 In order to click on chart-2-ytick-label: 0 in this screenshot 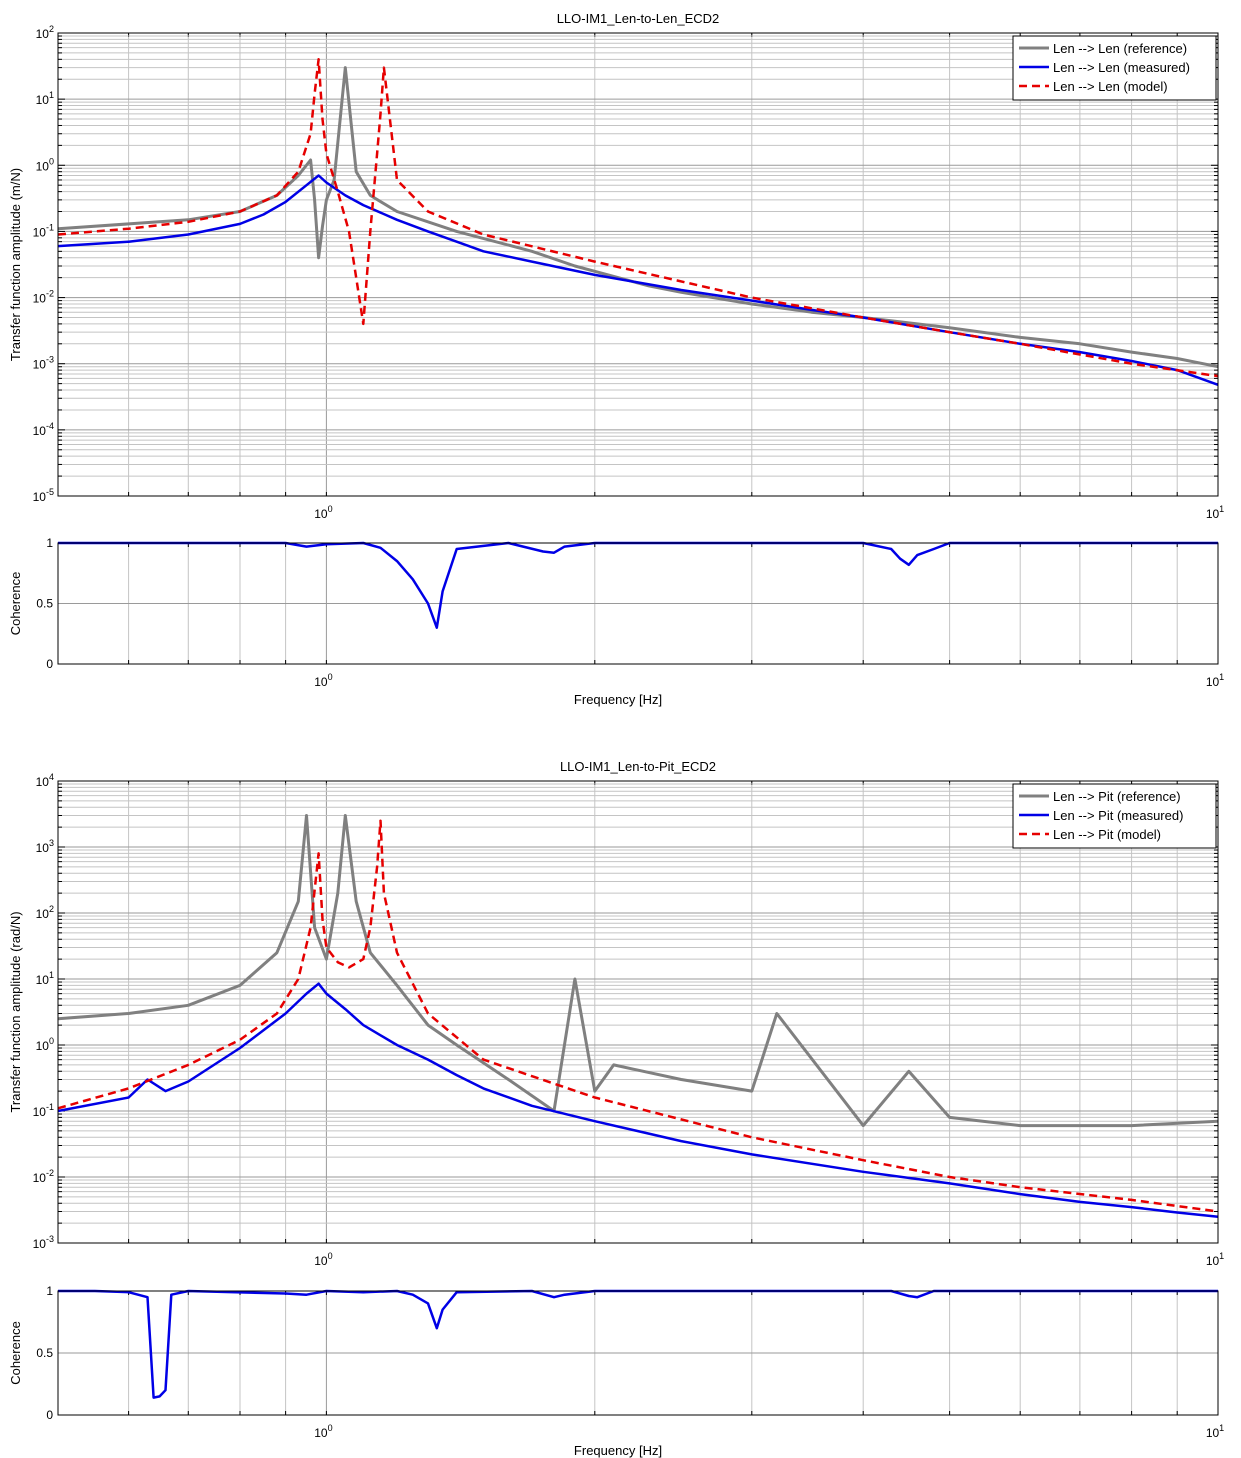, I will do `click(49, 664)`.